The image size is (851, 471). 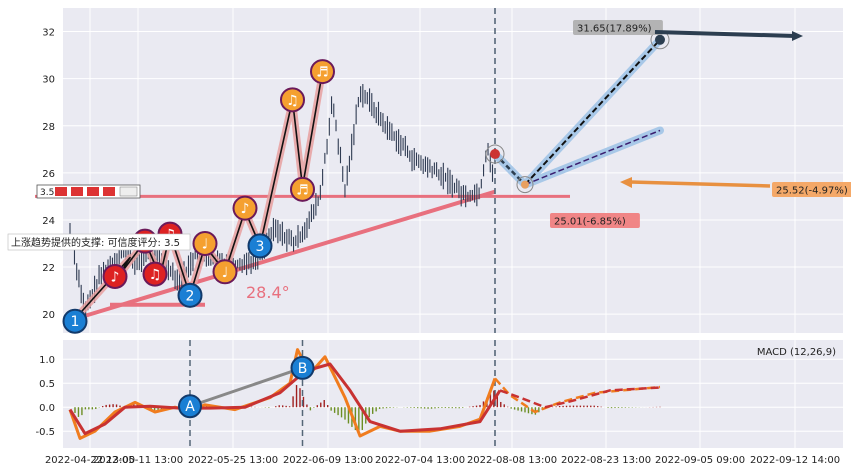 I want to click on price-label: 25.52(-4.97%), so click(x=812, y=191).